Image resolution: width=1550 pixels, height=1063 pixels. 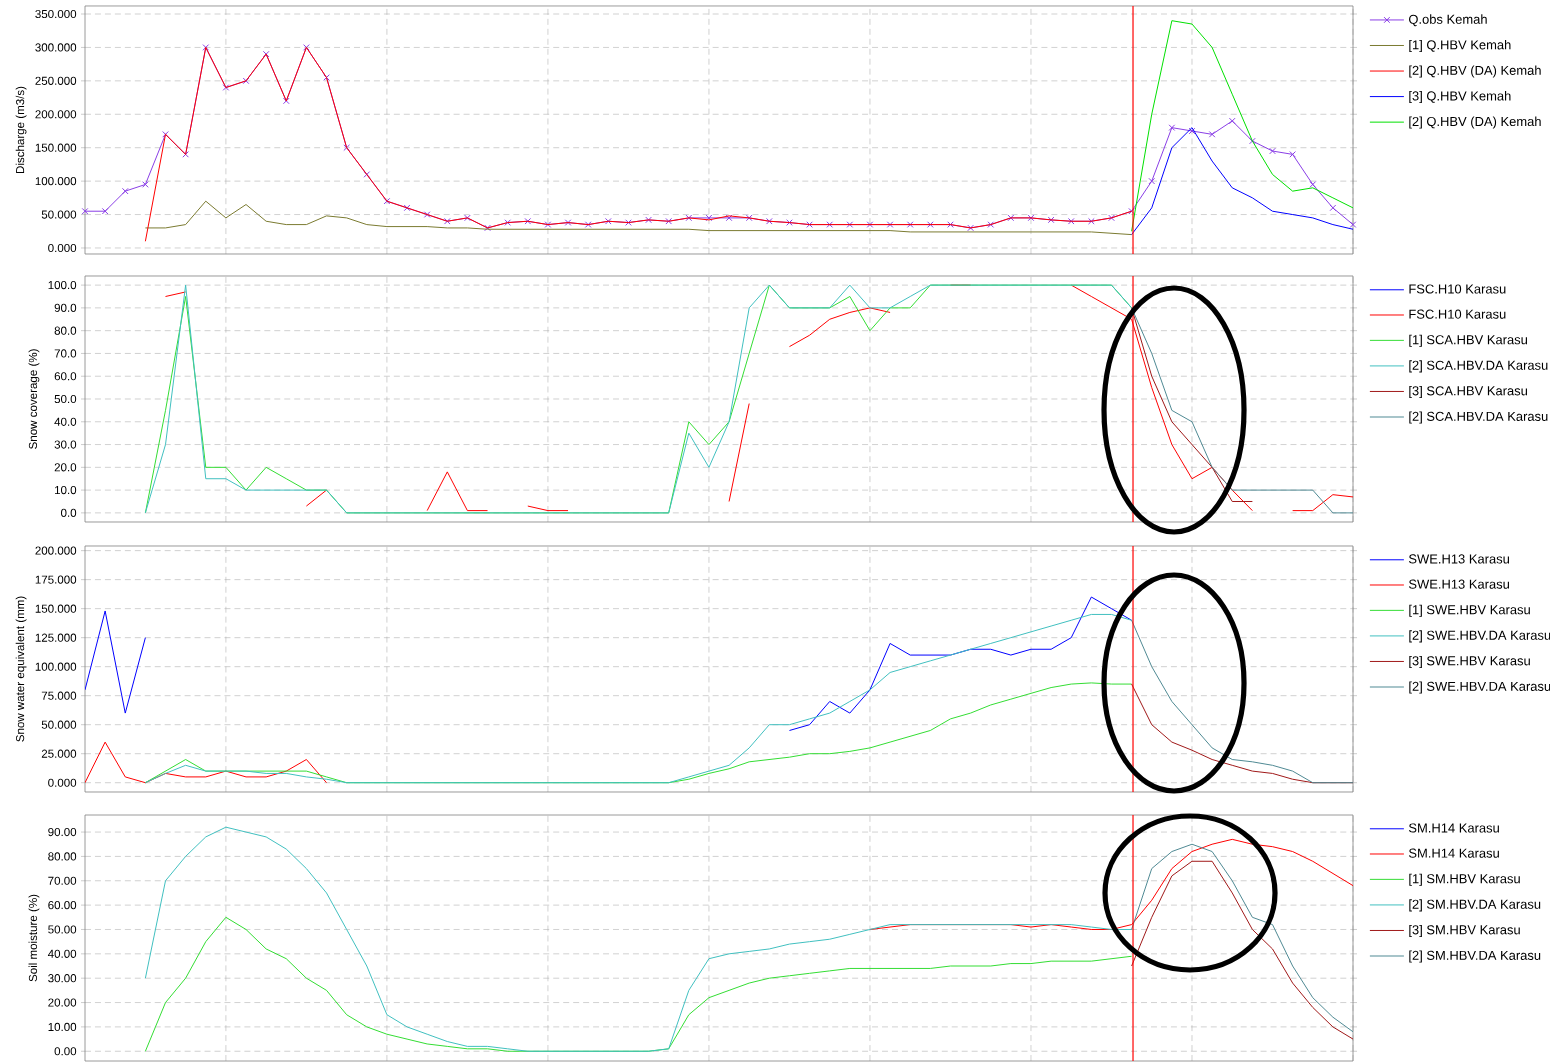 I want to click on y-axis-title: Snow coverage (%), so click(x=34, y=399).